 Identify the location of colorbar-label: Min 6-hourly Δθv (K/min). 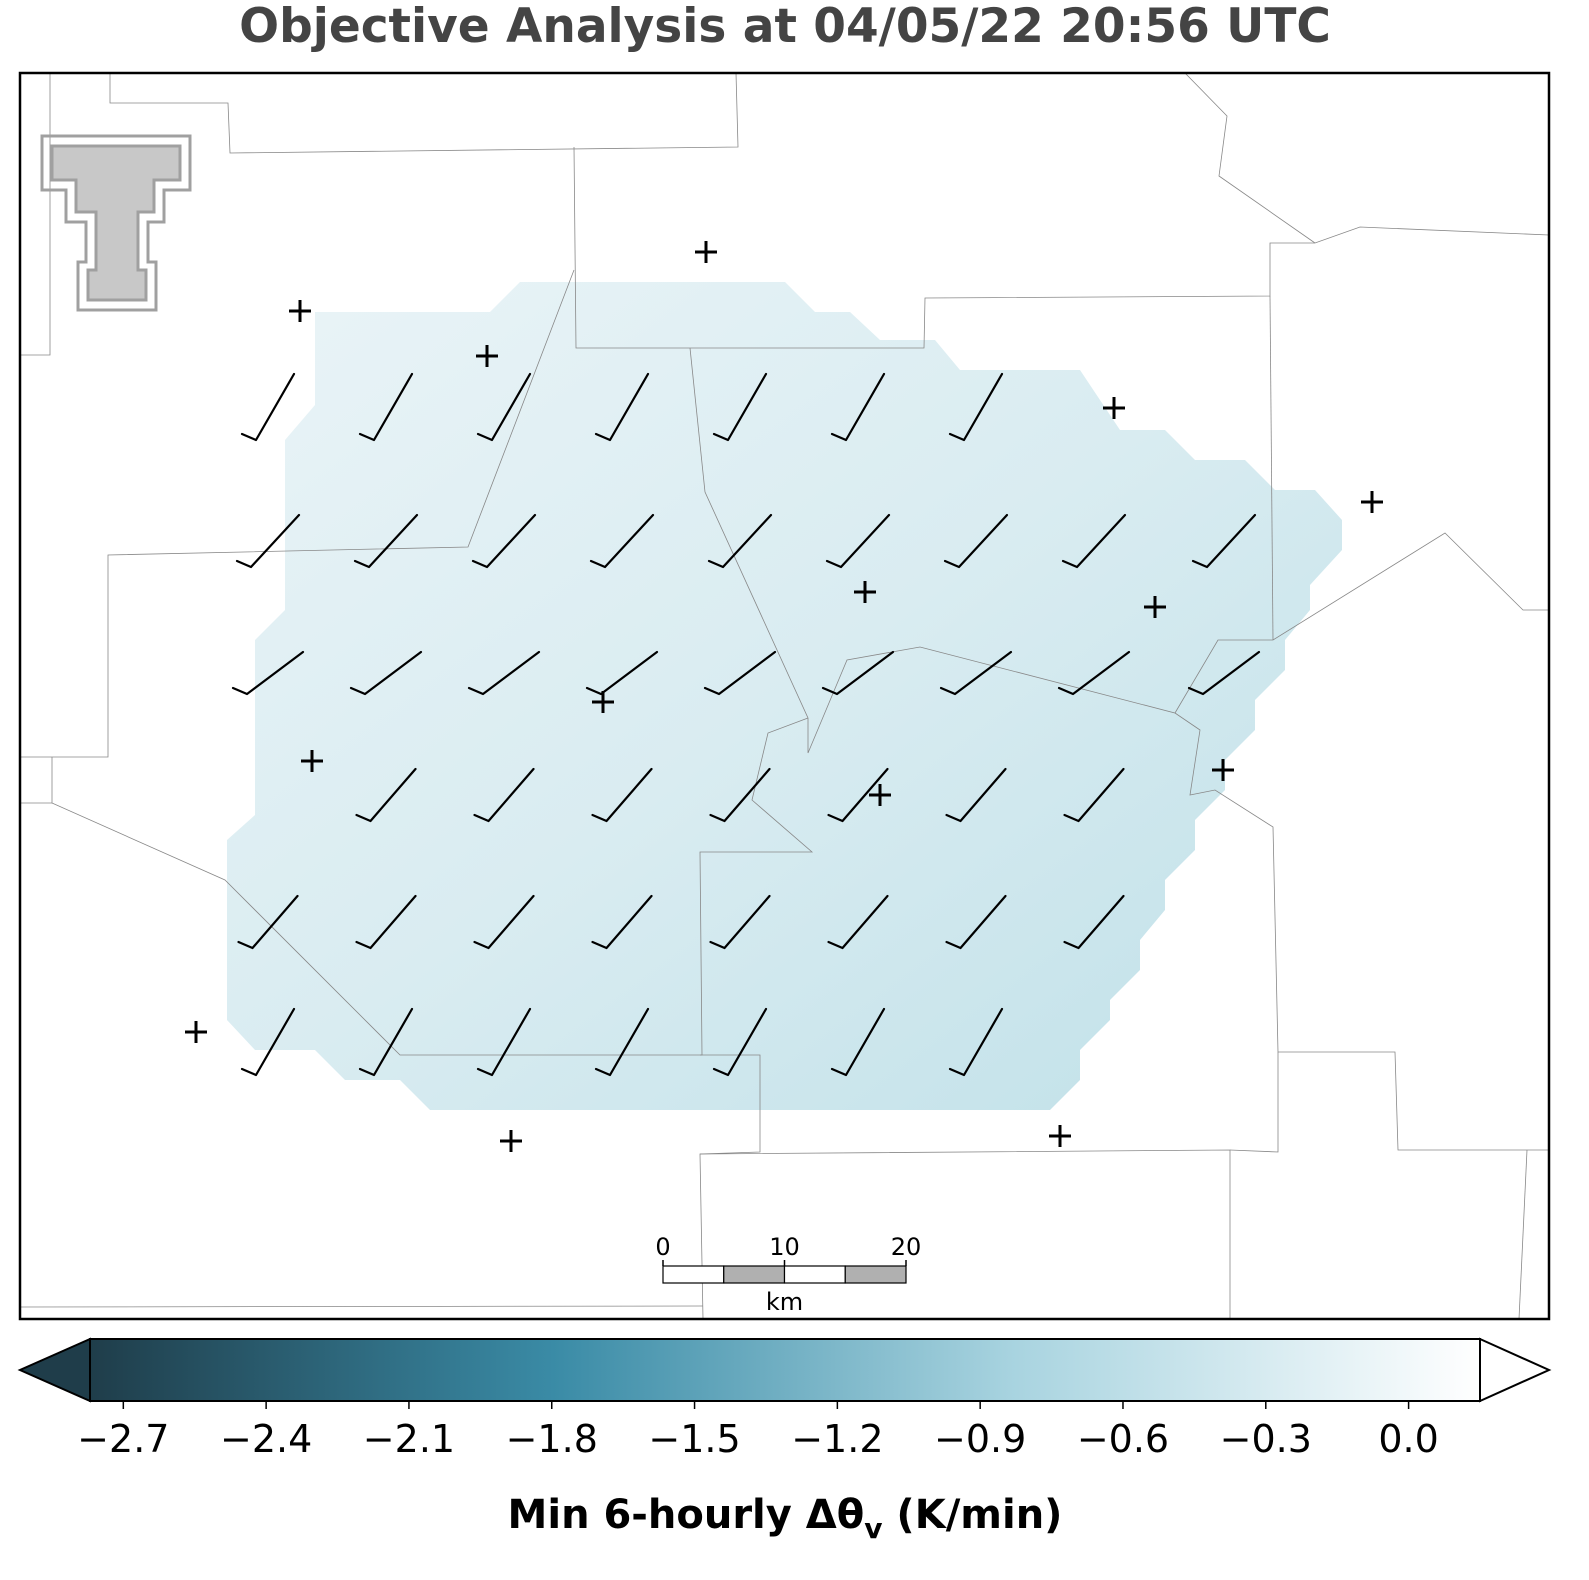
(785, 1518).